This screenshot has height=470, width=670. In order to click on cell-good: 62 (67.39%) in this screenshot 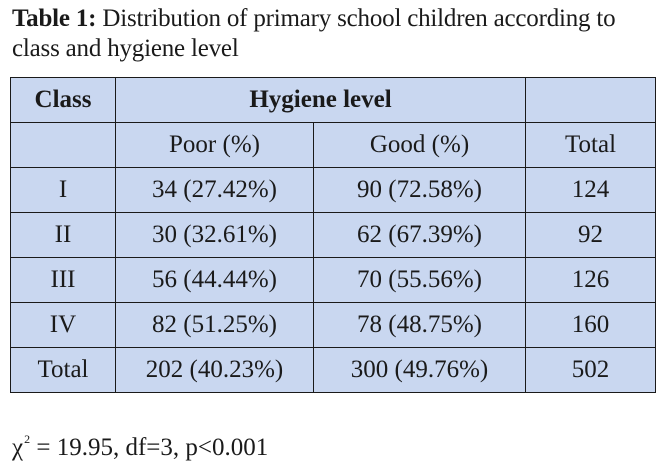, I will do `click(419, 235)`.